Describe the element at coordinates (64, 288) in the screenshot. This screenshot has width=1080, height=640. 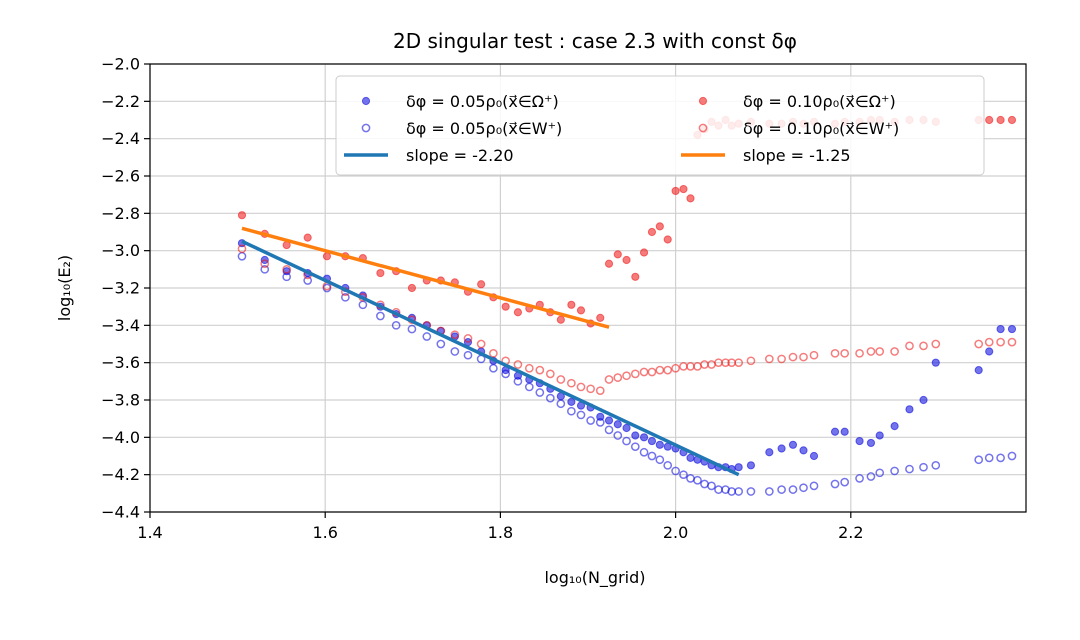
I see `y-axis-label: log₁₀(E₂)` at that location.